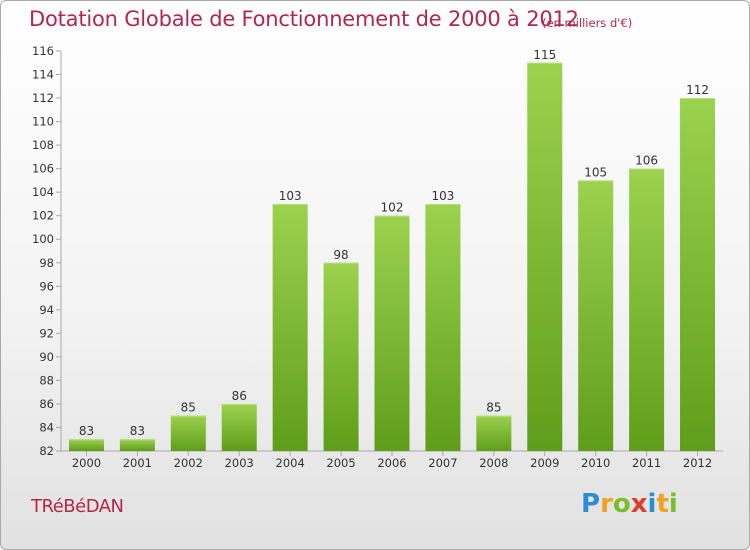  What do you see at coordinates (77, 506) in the screenshot?
I see `commune-name: TRéBéDAN` at bounding box center [77, 506].